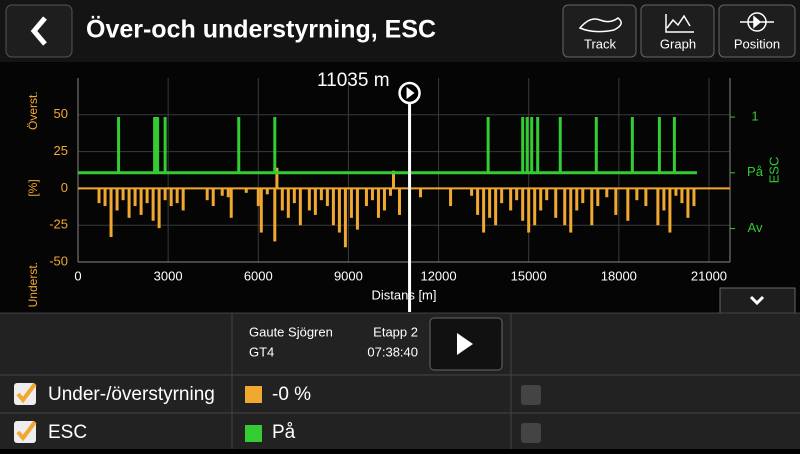 Image resolution: width=800 pixels, height=454 pixels. What do you see at coordinates (77, 275) in the screenshot?
I see `x-tick-label: 0` at bounding box center [77, 275].